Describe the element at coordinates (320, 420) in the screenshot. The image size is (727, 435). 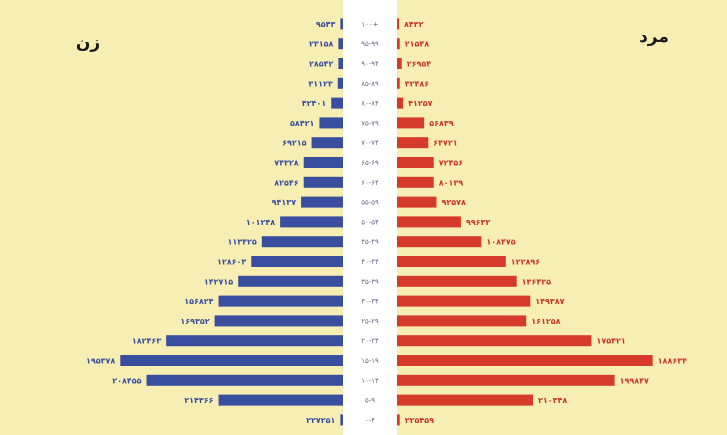
I see `female-value-label: ۲۲۷۲۵۱` at that location.